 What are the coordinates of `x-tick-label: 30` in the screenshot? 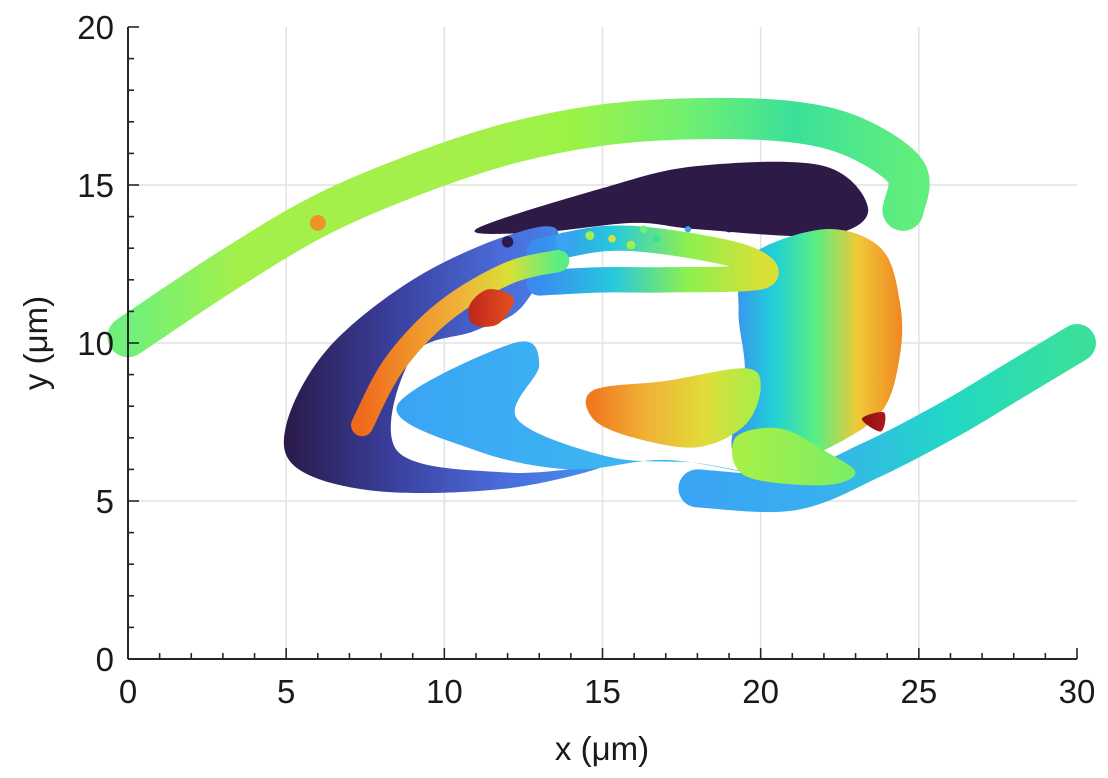 It's located at (1077, 691).